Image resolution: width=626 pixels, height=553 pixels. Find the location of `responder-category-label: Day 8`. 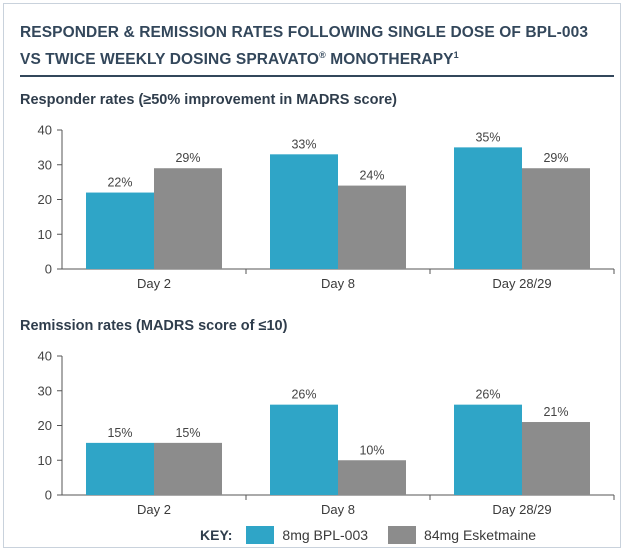

responder-category-label: Day 8 is located at coordinates (338, 283).